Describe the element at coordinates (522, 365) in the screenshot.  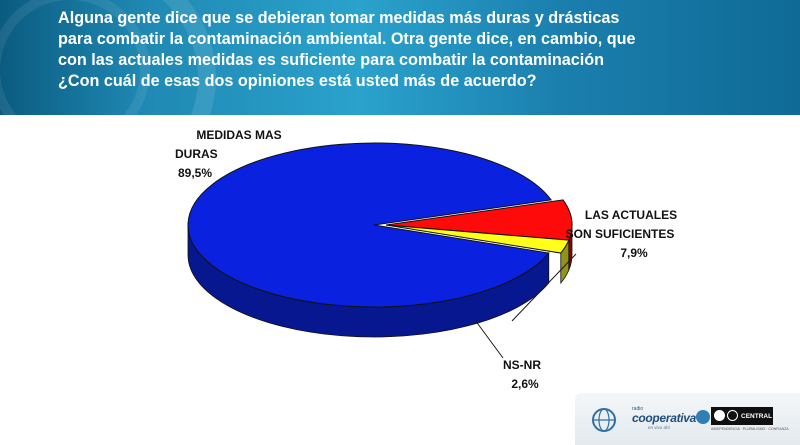
I see `label-nsnr: NS-NR` at that location.